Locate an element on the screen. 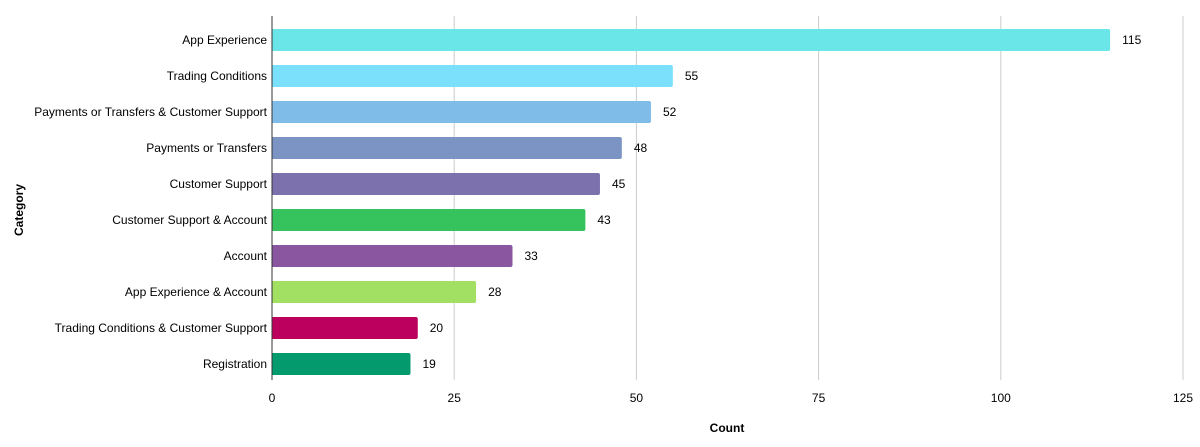 This screenshot has height=447, width=1200. x-tick-label: 25 is located at coordinates (455, 398).